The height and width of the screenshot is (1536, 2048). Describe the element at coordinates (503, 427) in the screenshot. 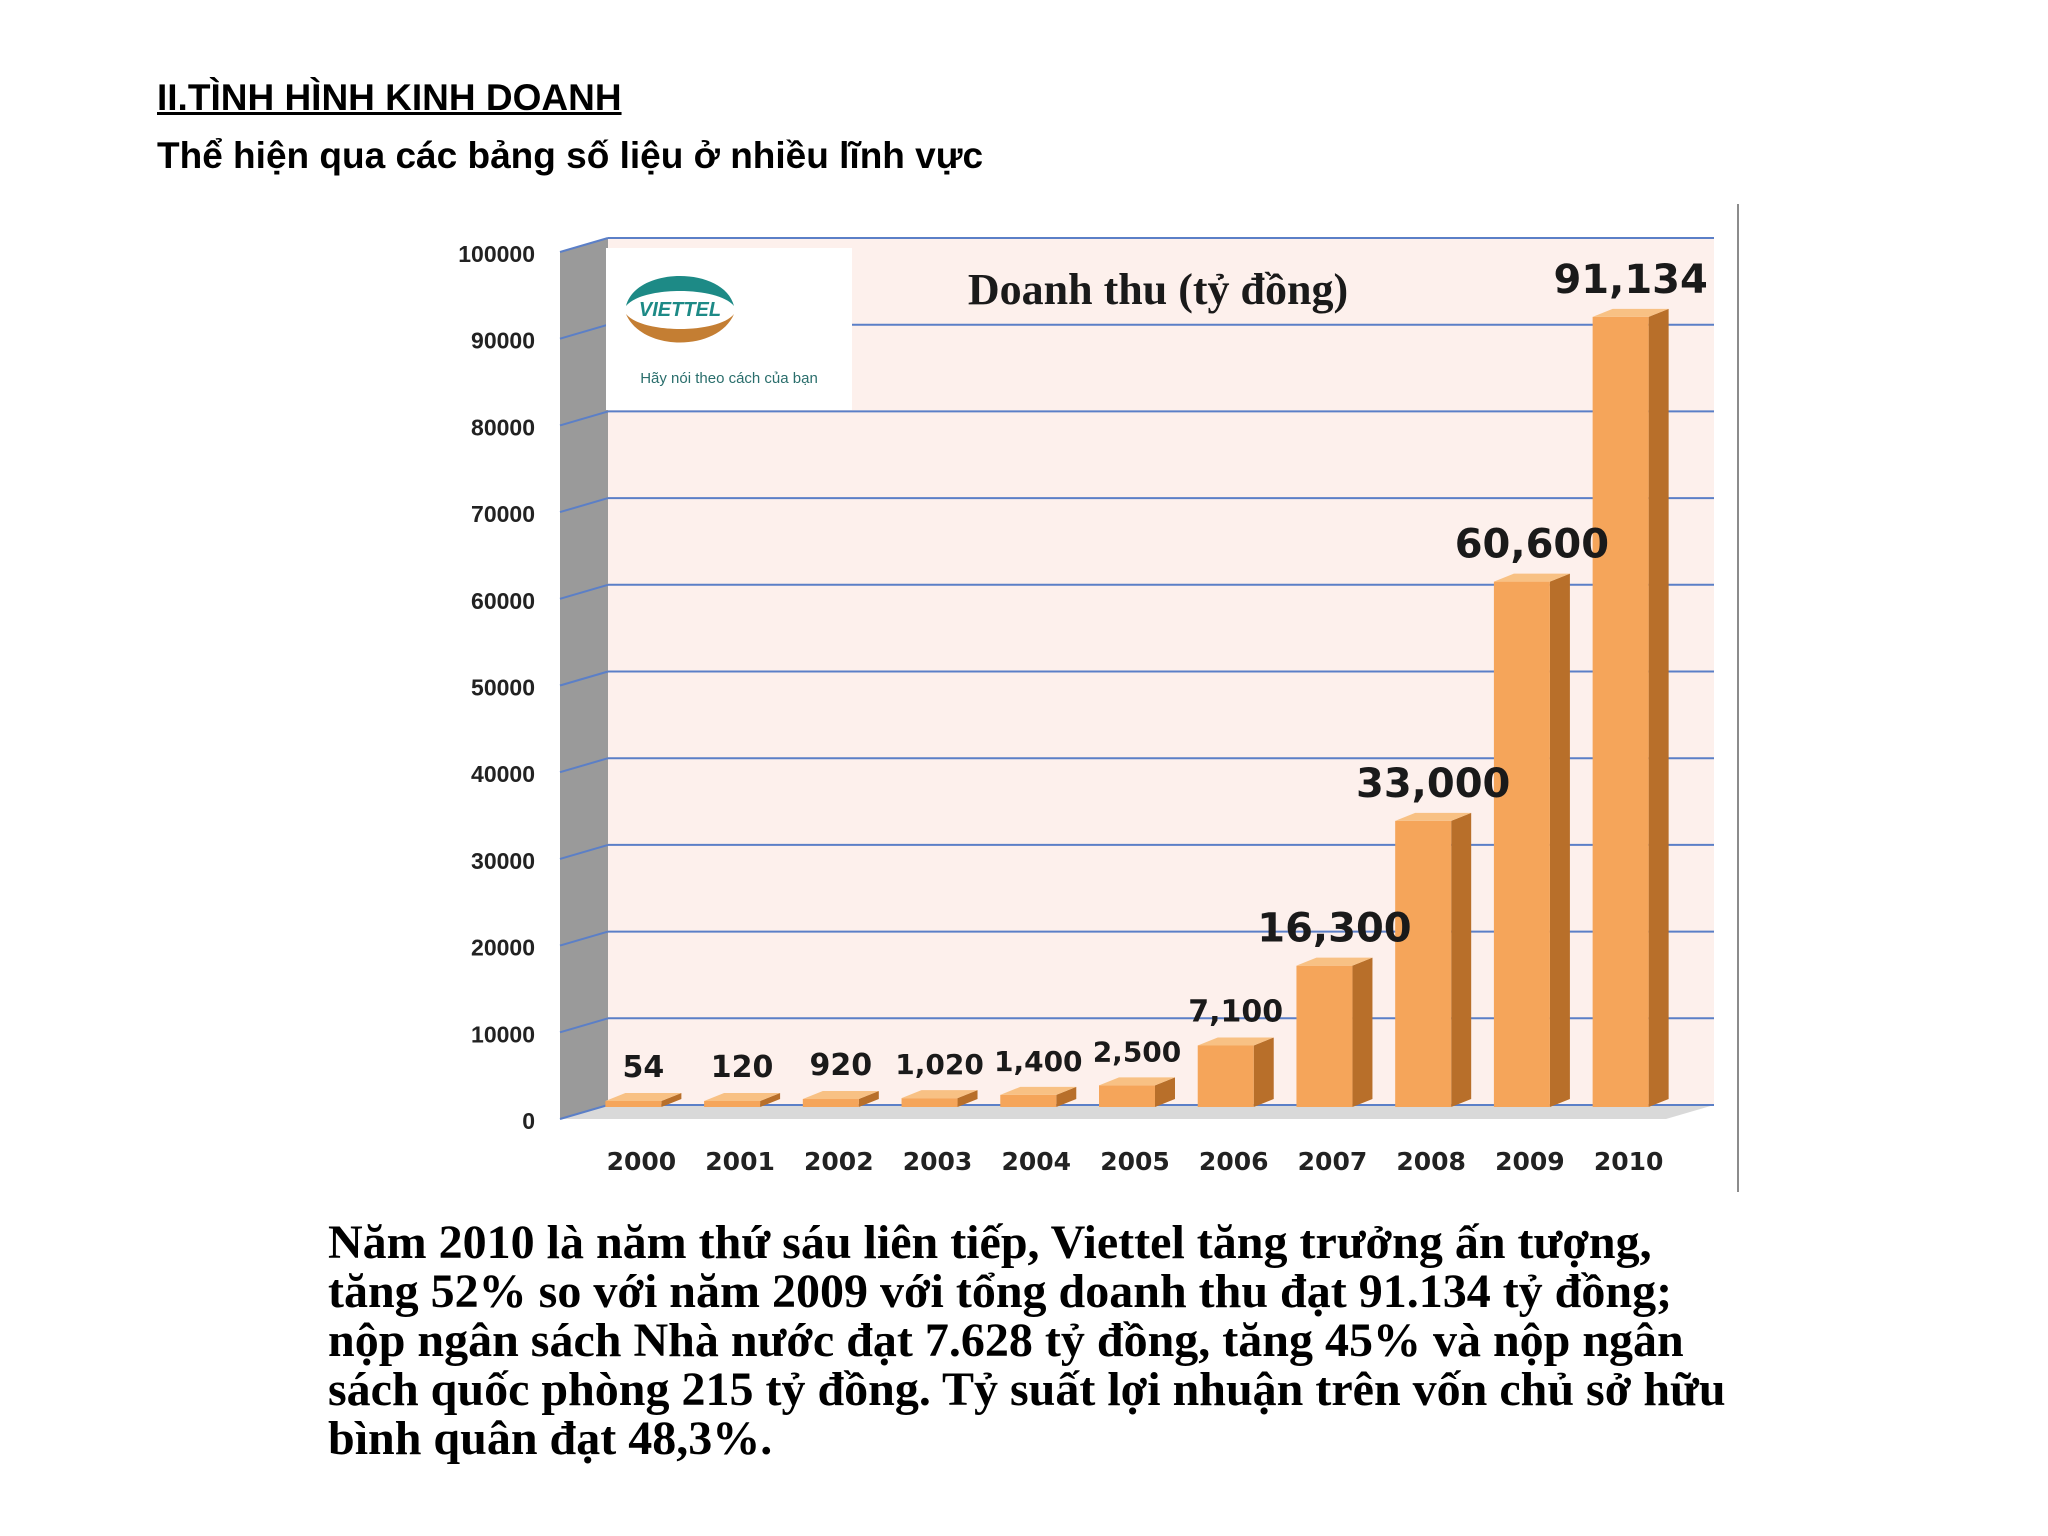

I see `y-tick-label: 80000` at that location.